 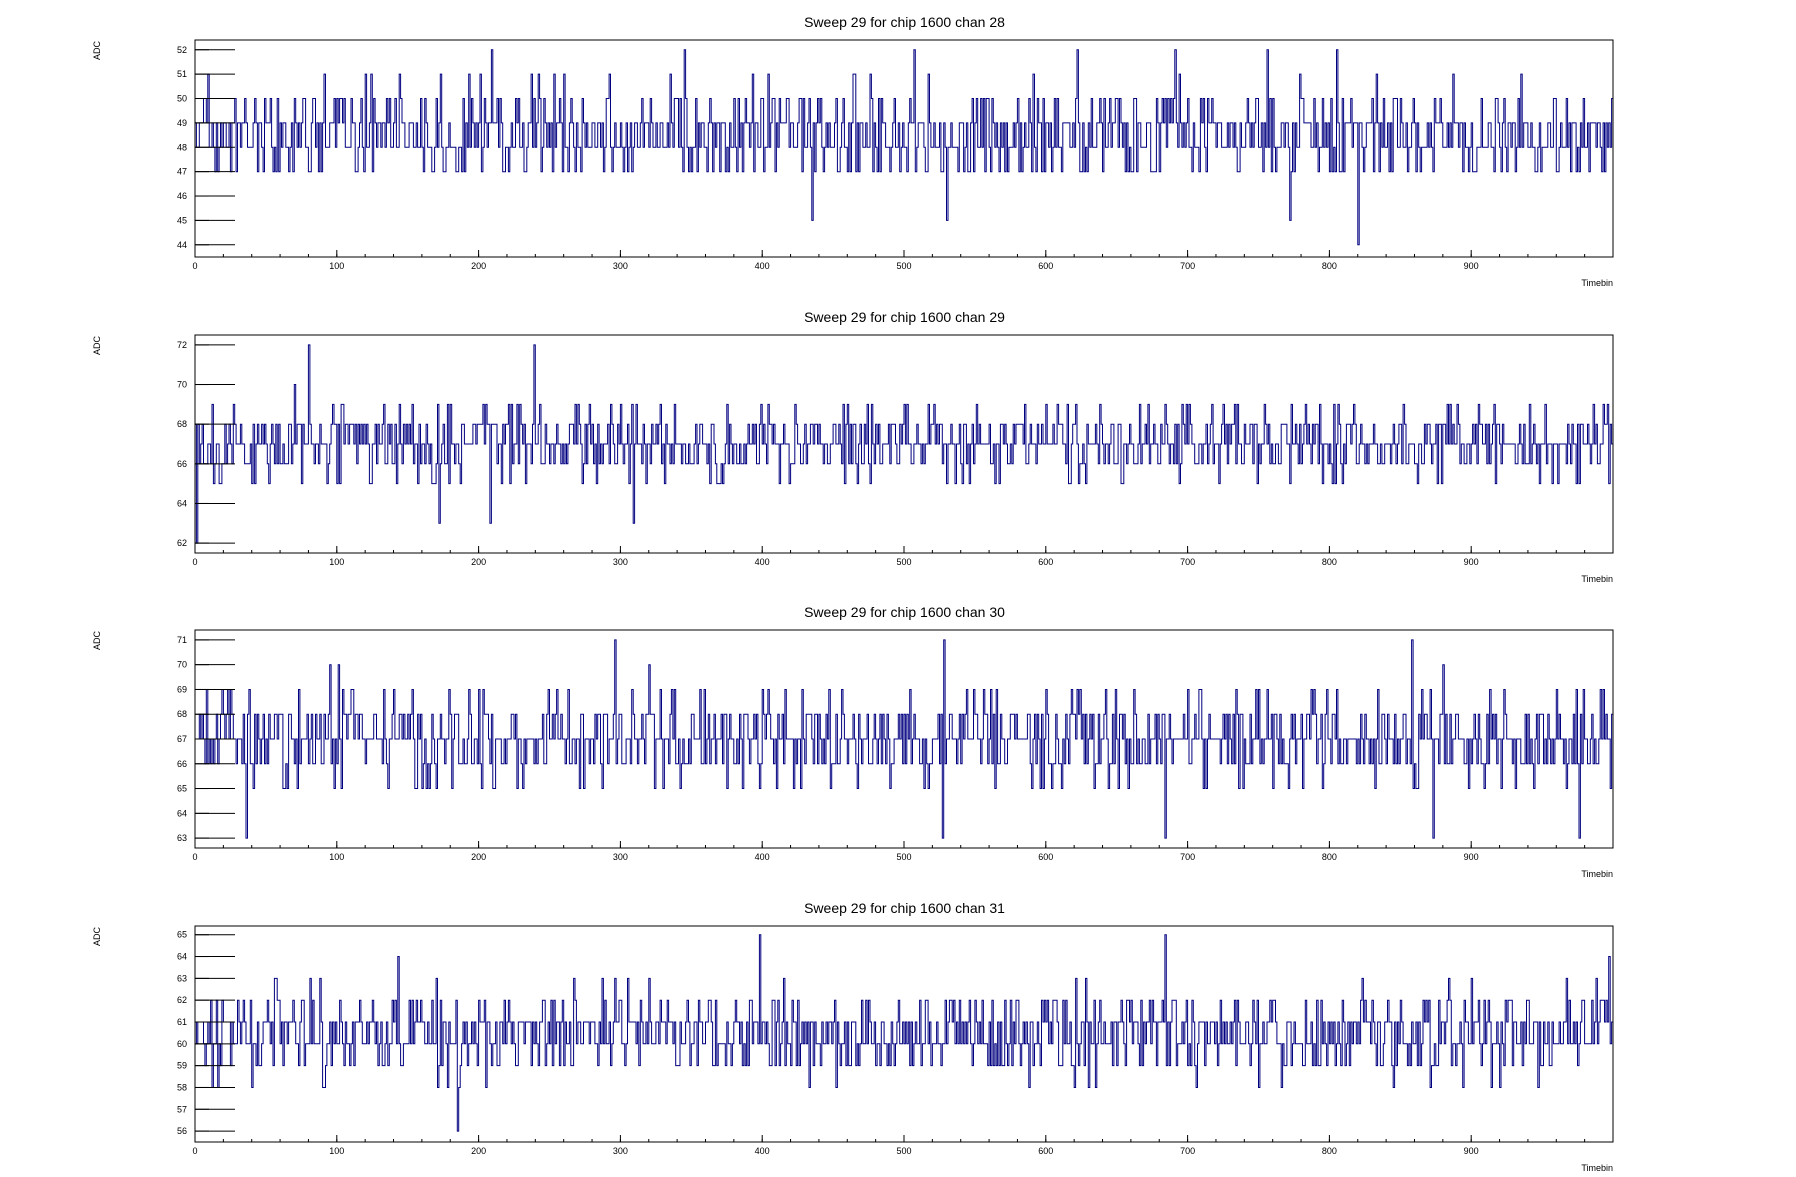 What do you see at coordinates (182, 172) in the screenshot?
I see `y-tick-label: 47` at bounding box center [182, 172].